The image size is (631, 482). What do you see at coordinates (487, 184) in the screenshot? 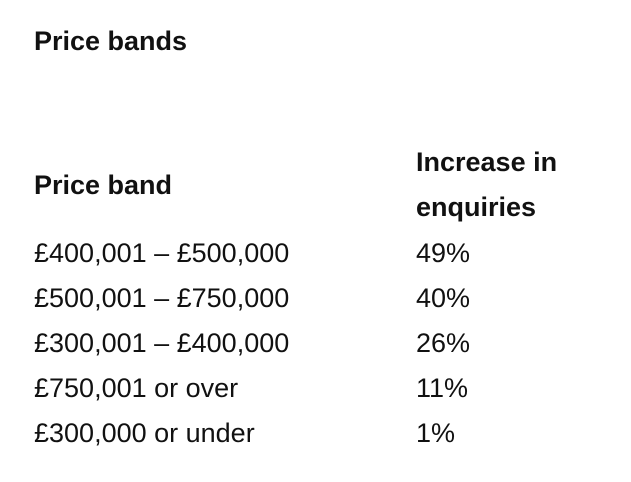
I see `column-header: Increase in enquiries` at bounding box center [487, 184].